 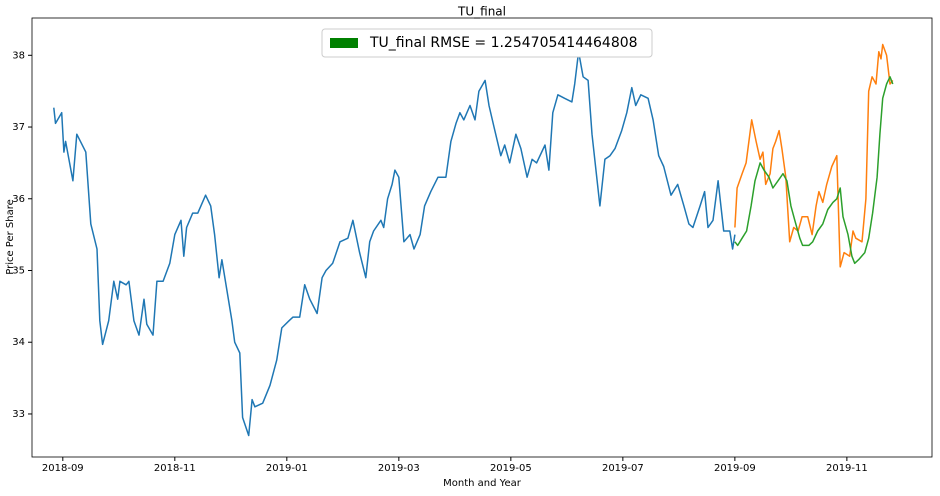 What do you see at coordinates (18, 342) in the screenshot?
I see `y-tick-label: 34` at bounding box center [18, 342].